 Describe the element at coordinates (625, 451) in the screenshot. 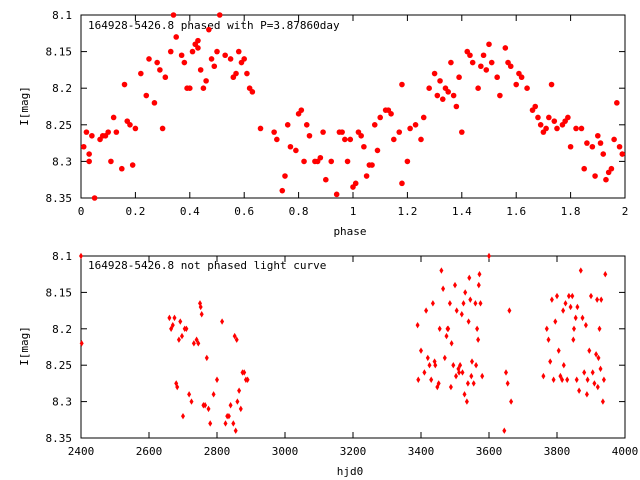

I see `x-tick-label: 4000` at that location.